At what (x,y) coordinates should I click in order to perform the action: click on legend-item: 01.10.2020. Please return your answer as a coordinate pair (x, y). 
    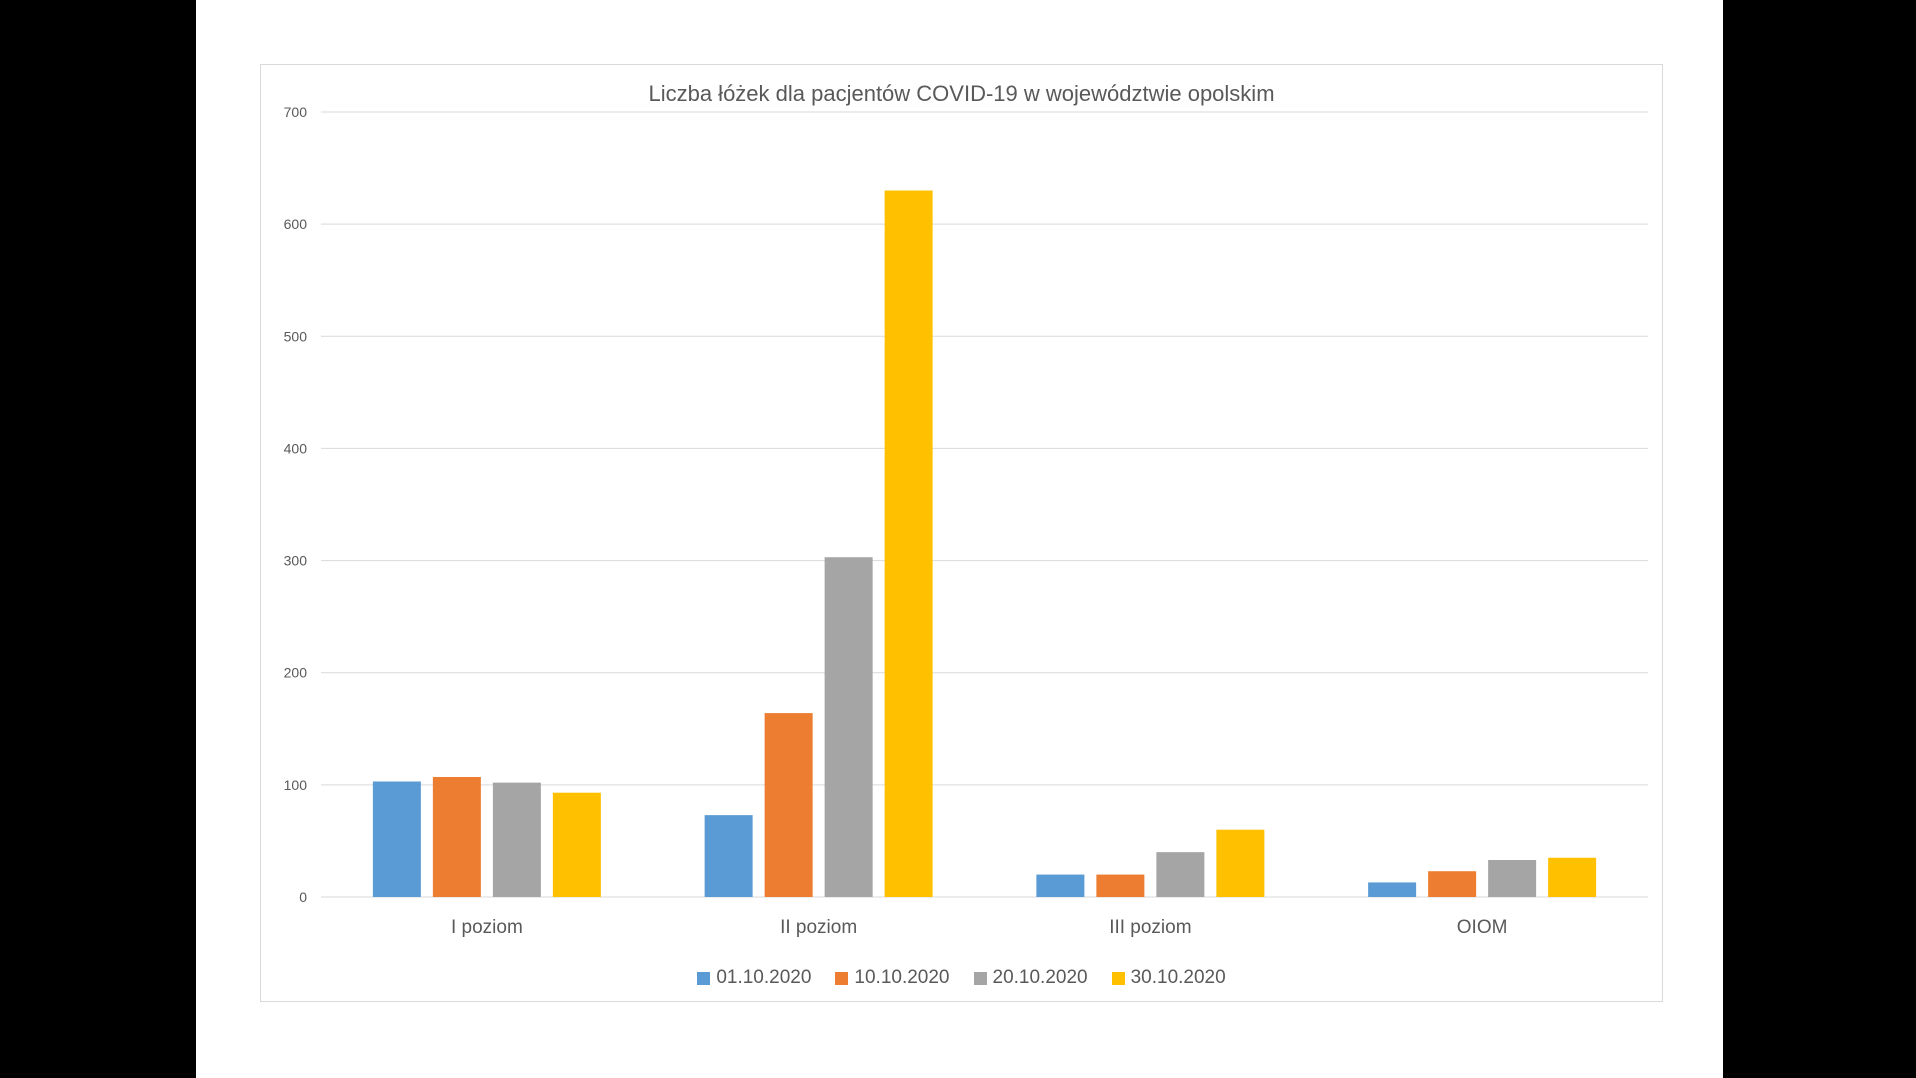
    Looking at the image, I should click on (754, 978).